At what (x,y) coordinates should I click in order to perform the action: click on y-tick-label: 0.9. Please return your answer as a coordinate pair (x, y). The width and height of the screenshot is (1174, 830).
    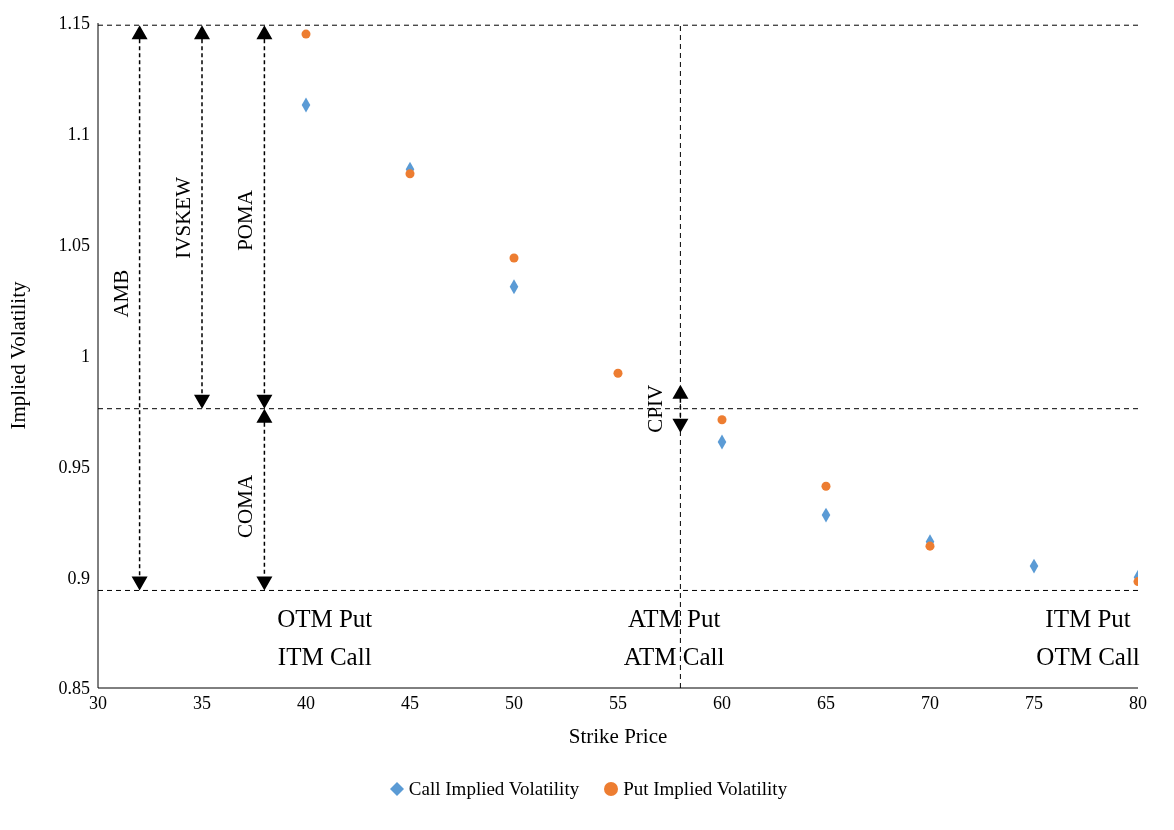
    Looking at the image, I should click on (78, 577).